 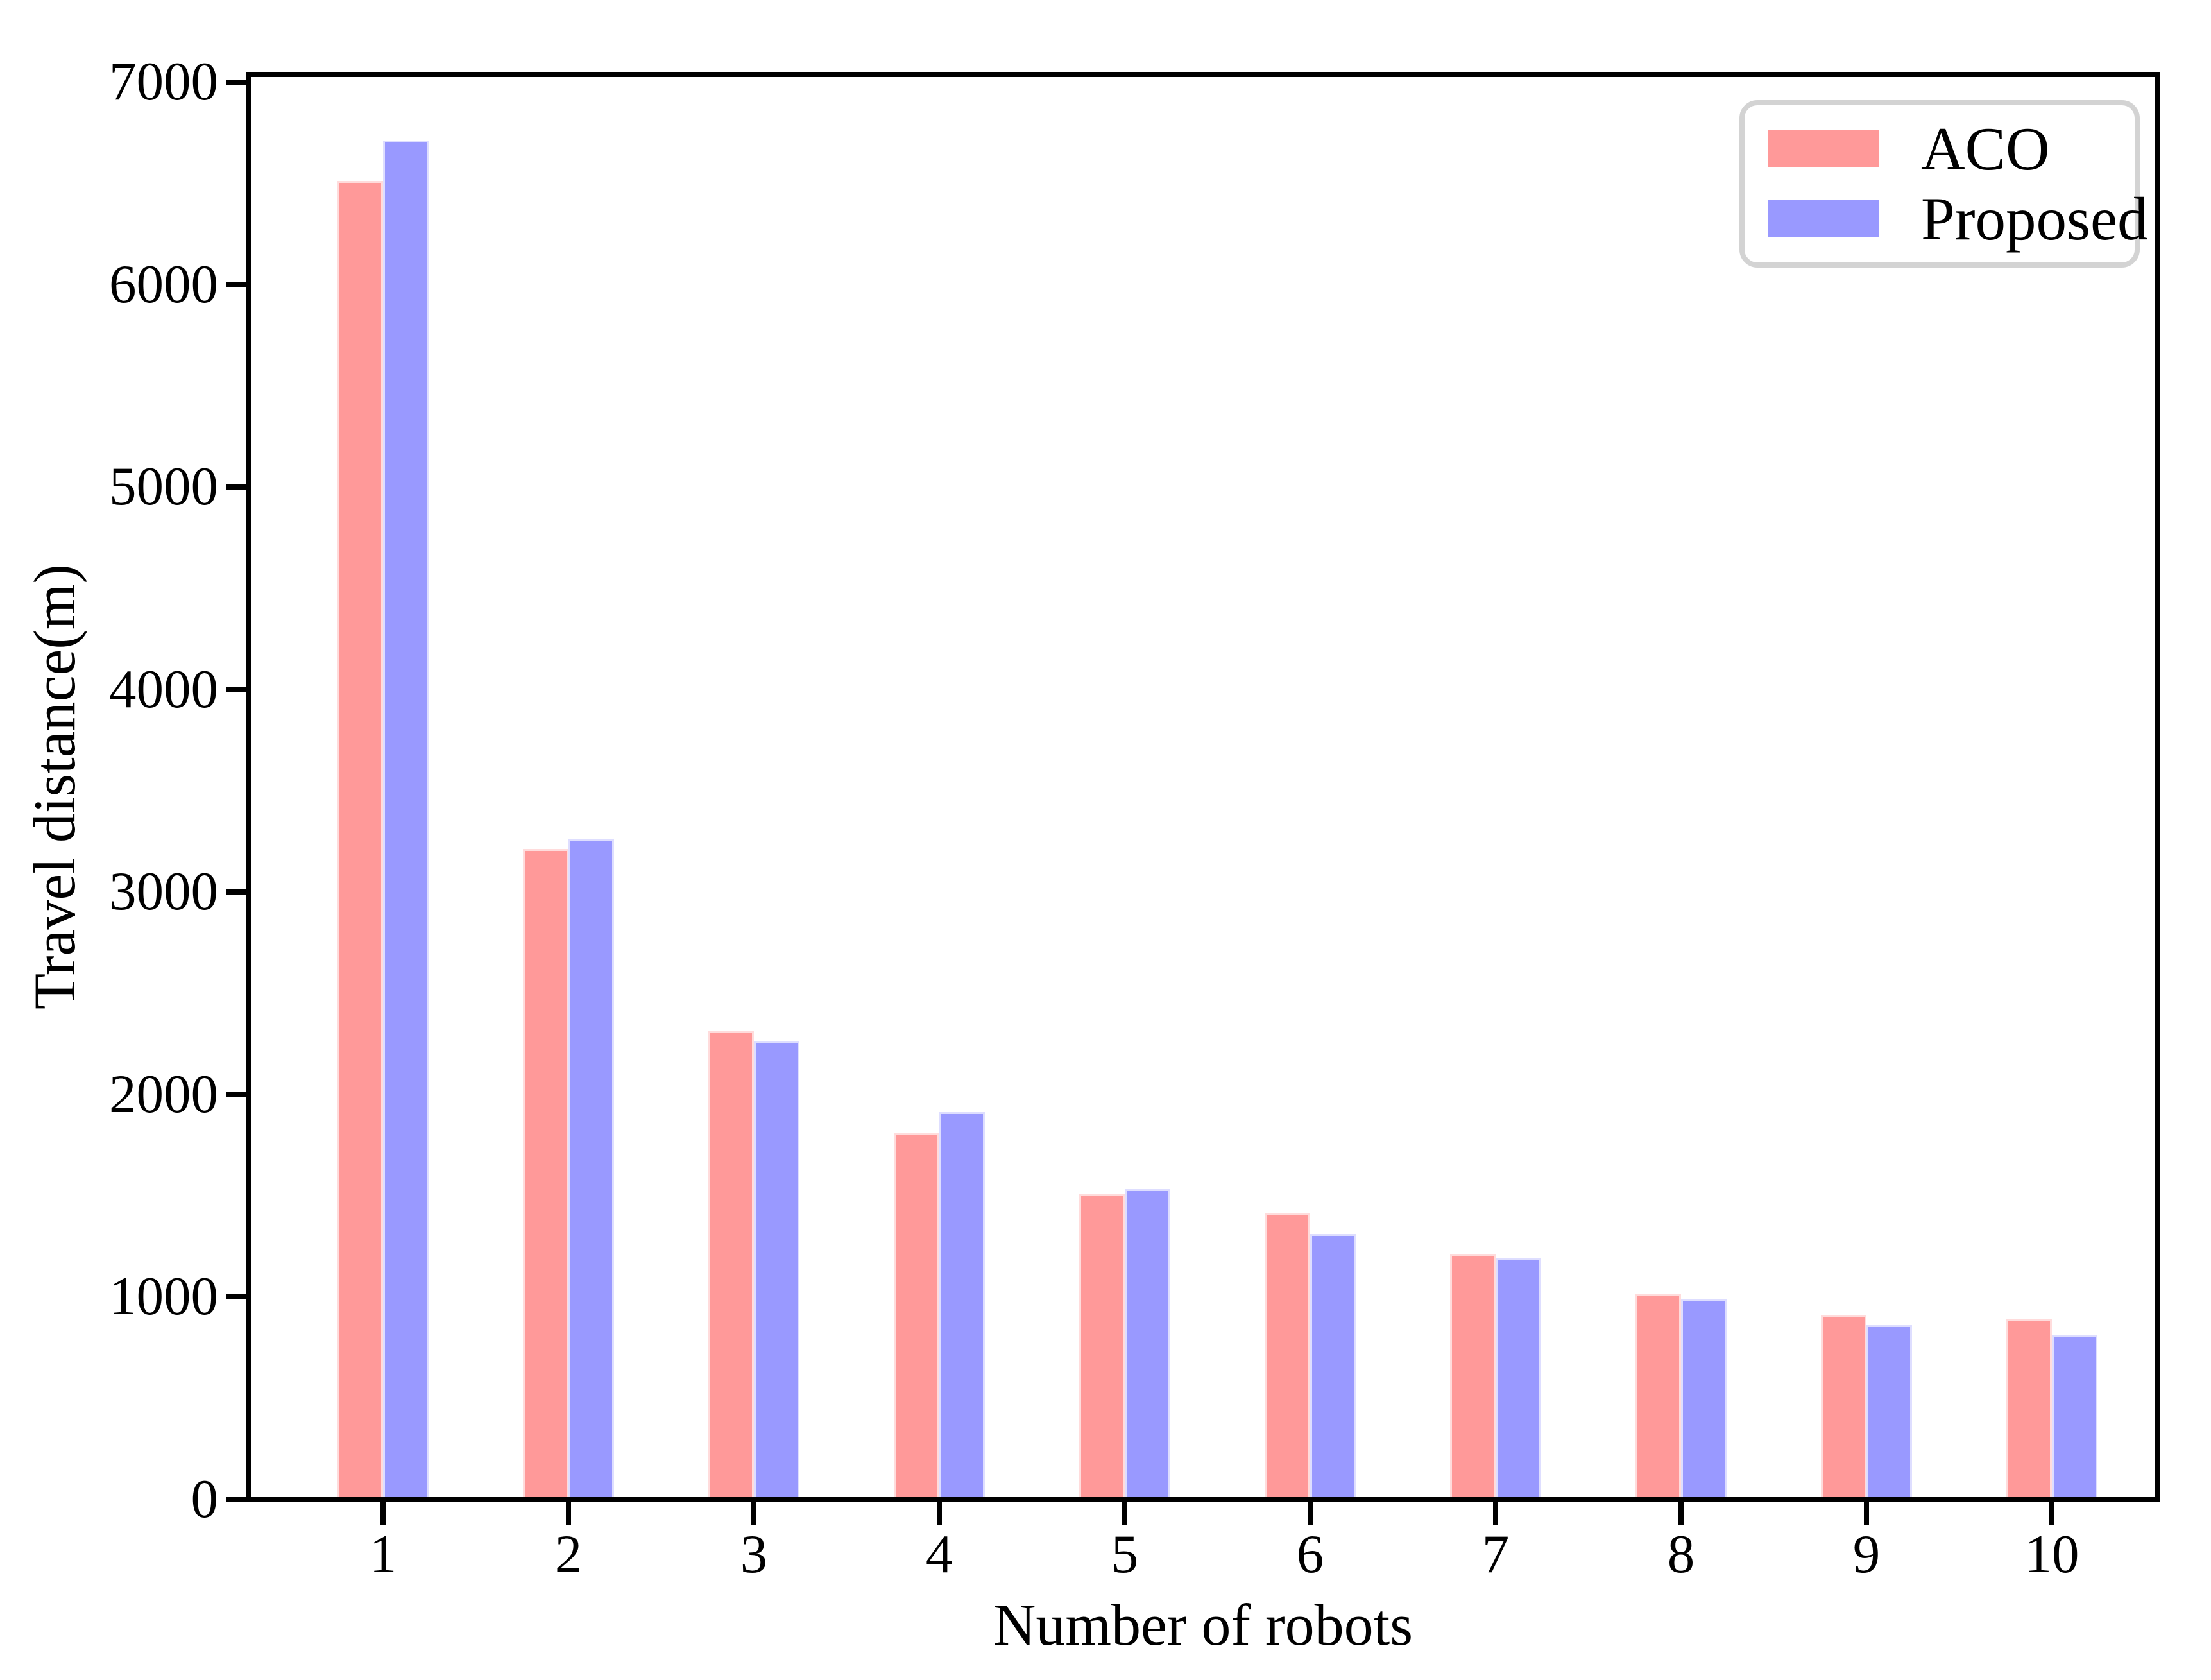 What do you see at coordinates (2035, 218) in the screenshot?
I see `legend-label-proposed: Proposed` at bounding box center [2035, 218].